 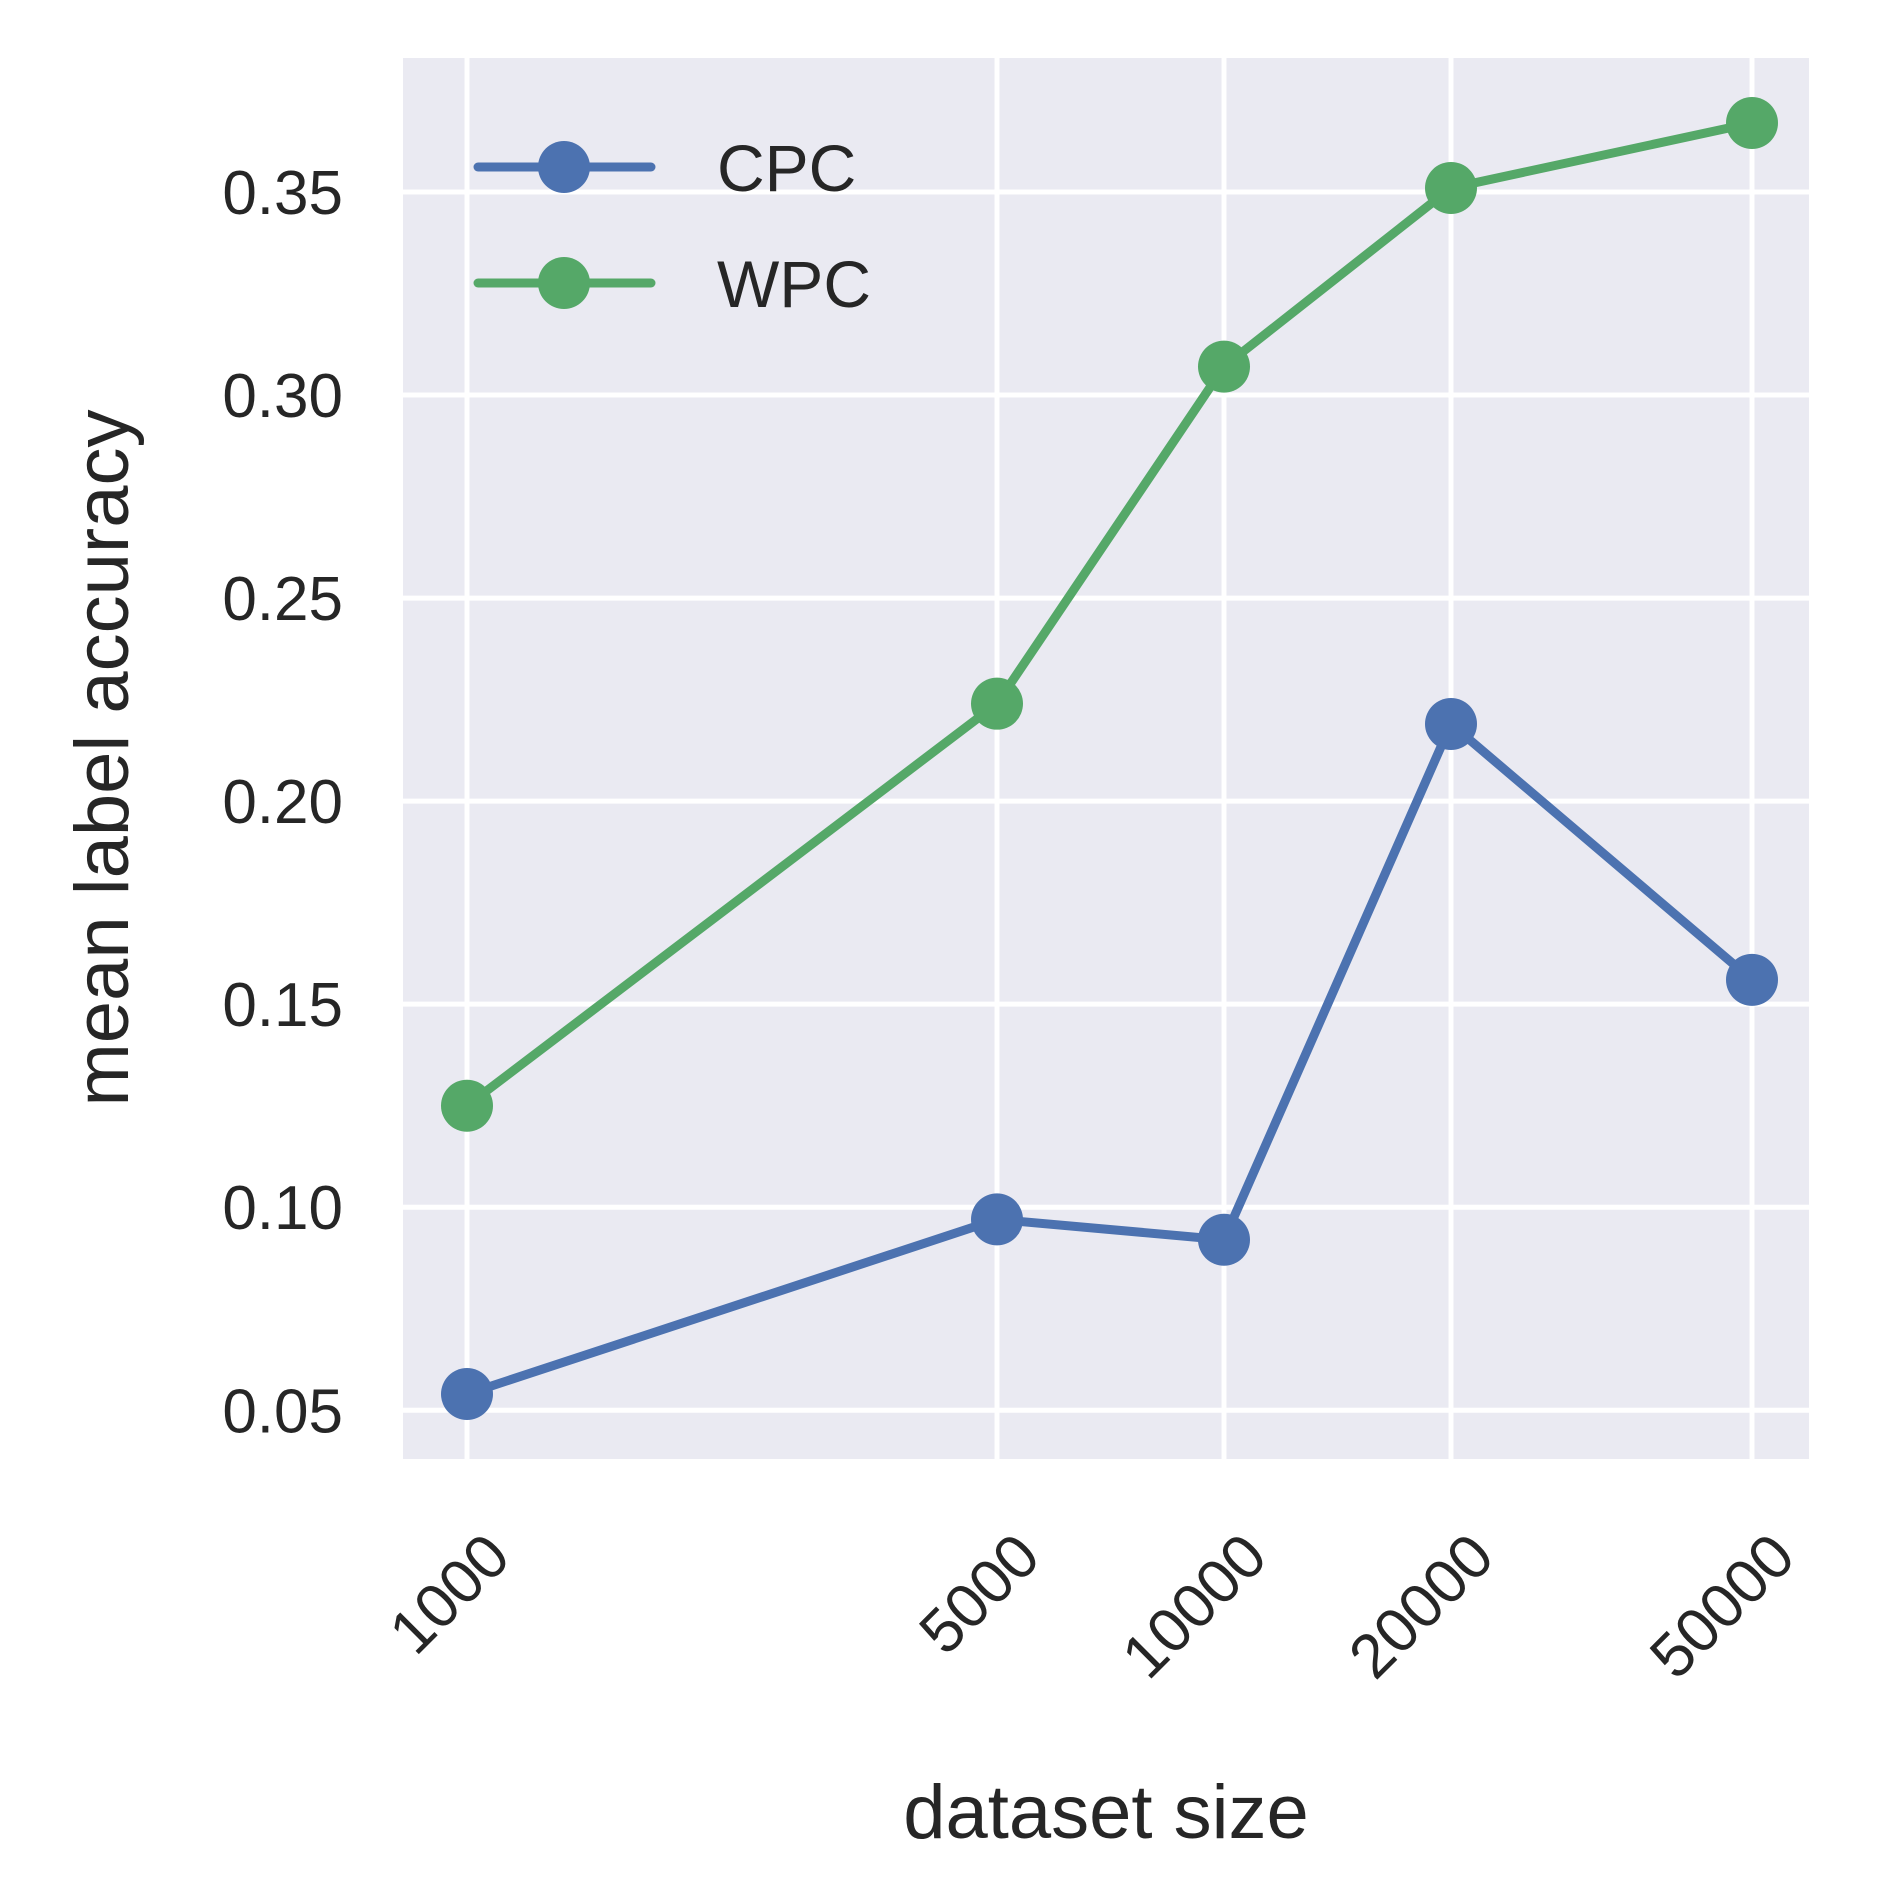 I want to click on y-tick-label: 0.15, so click(x=282, y=1005).